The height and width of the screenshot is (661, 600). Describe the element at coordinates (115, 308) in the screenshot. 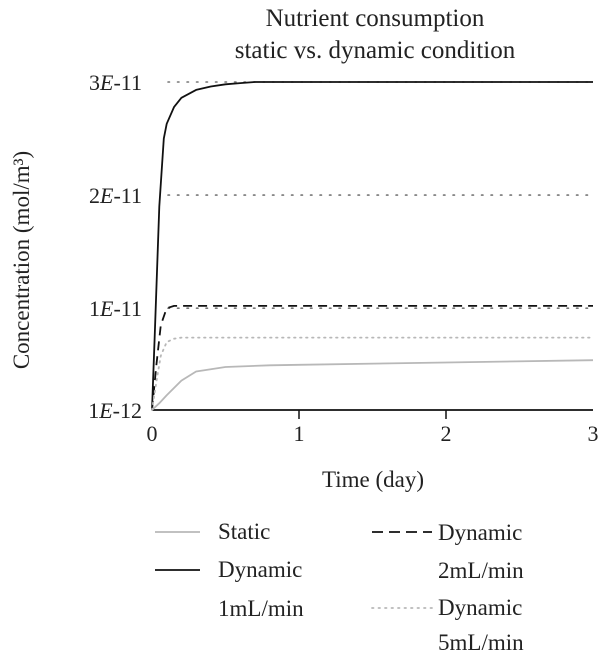

I see `y-tick-label: 1E-11` at that location.